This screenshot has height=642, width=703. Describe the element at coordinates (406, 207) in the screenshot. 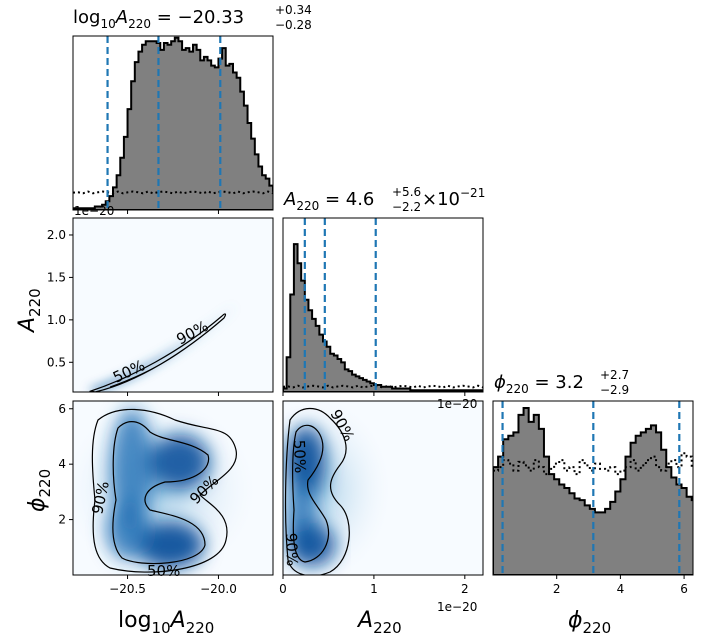

I see `title-A-minus: −2.2` at that location.